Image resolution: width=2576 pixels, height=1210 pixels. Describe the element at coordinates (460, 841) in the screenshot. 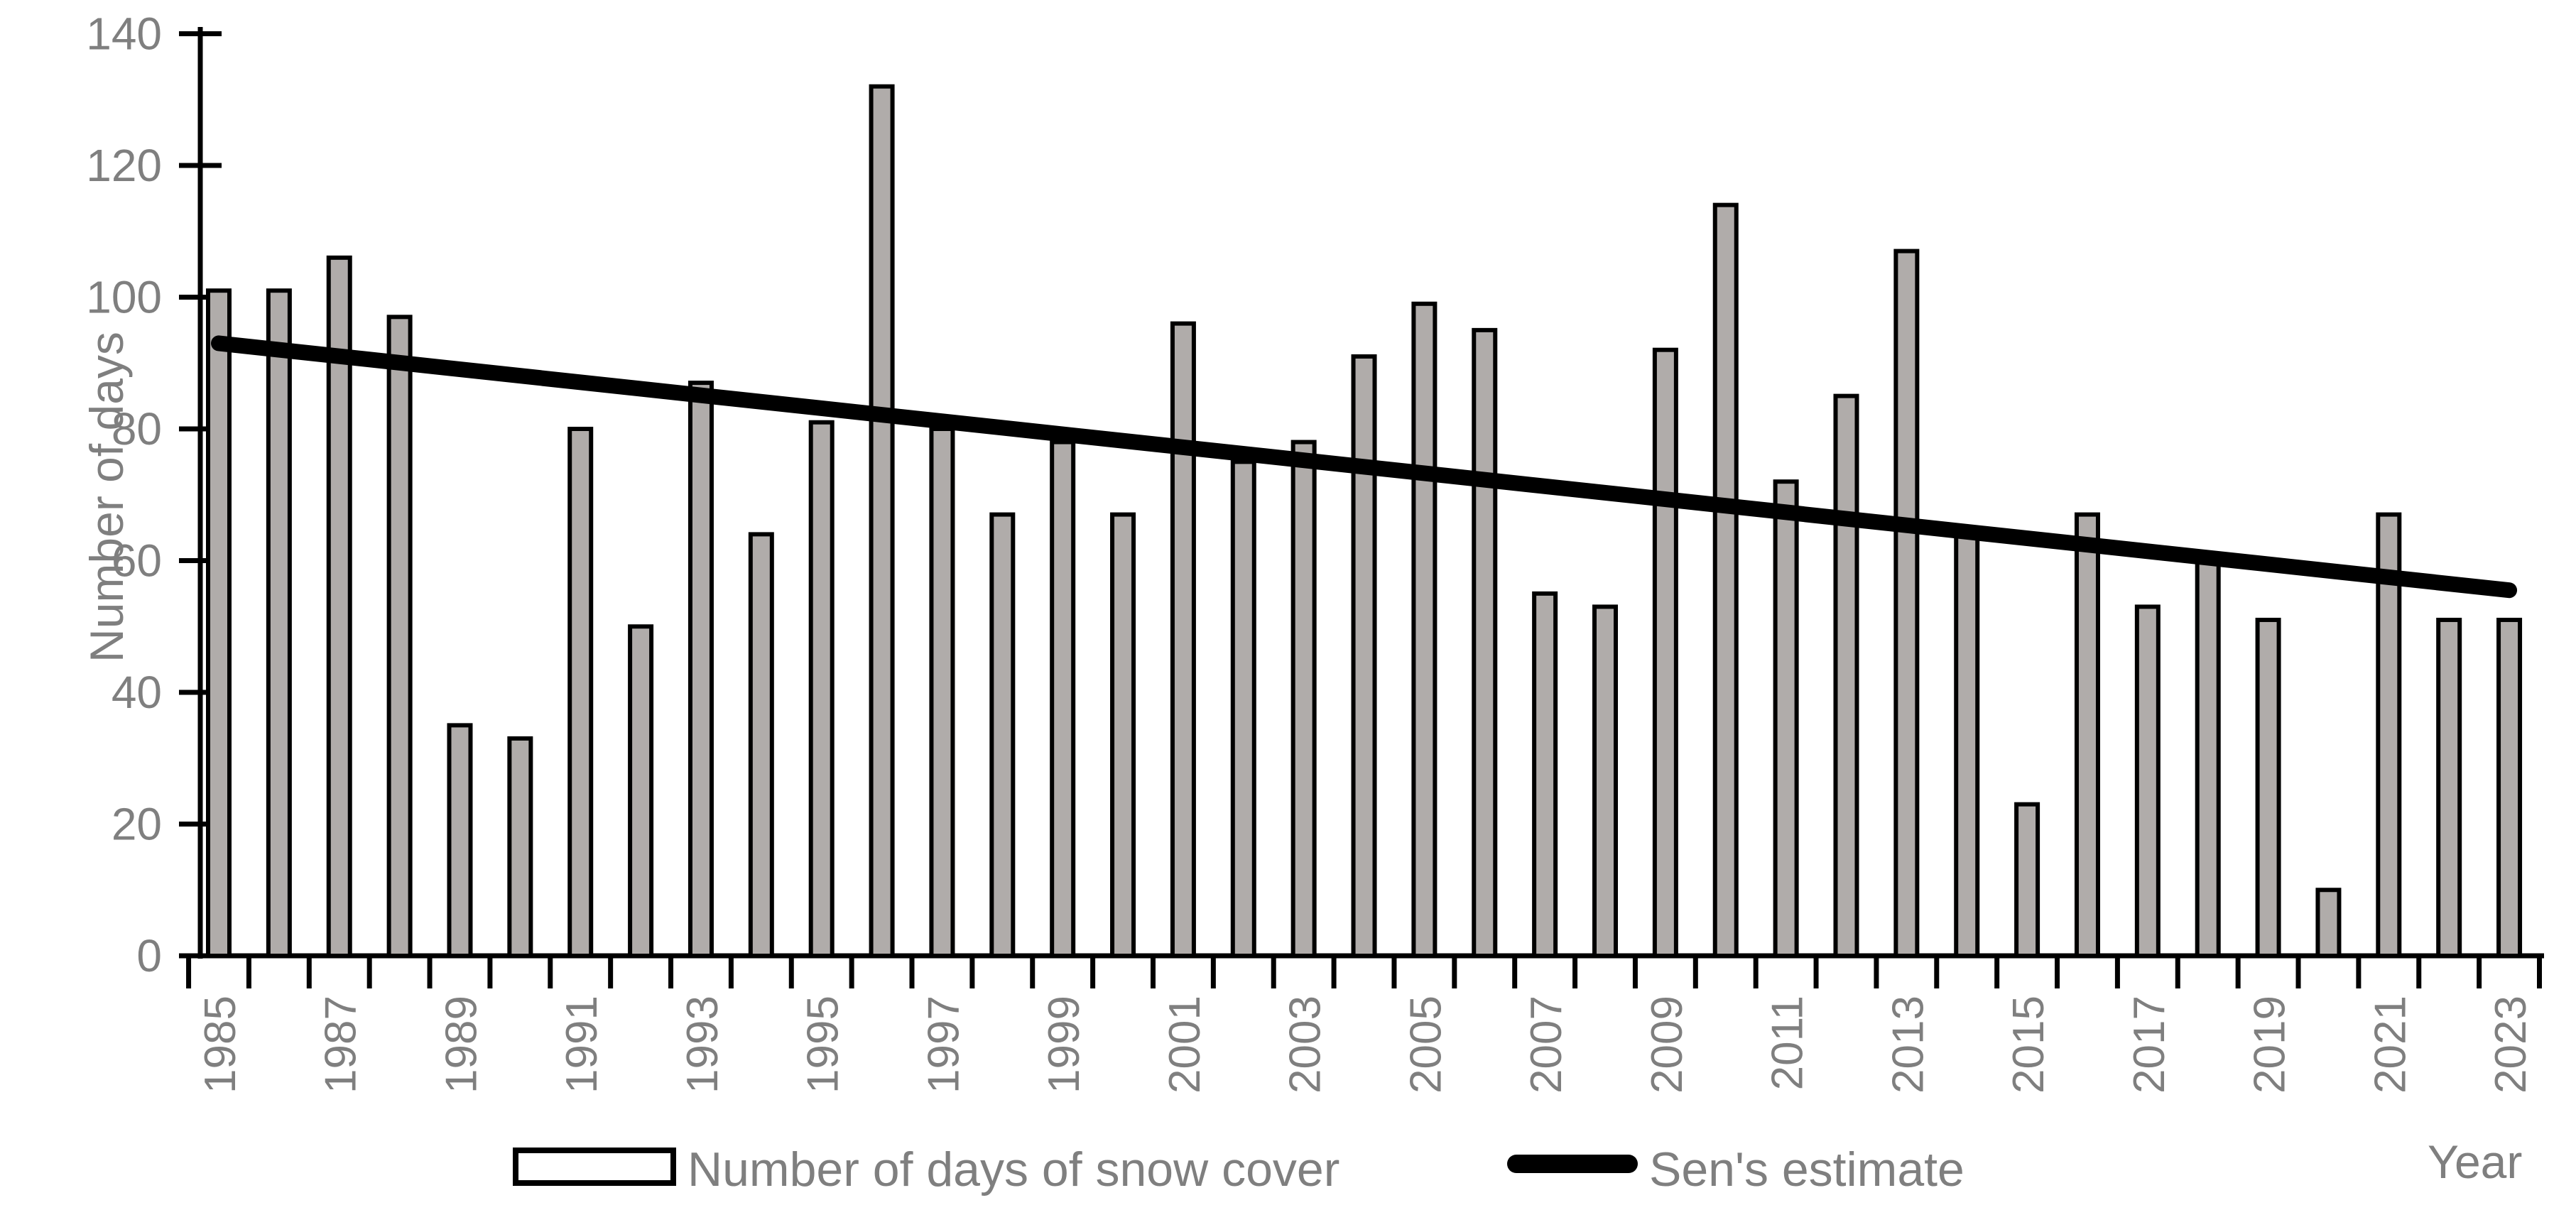

I see `bar-1989` at that location.